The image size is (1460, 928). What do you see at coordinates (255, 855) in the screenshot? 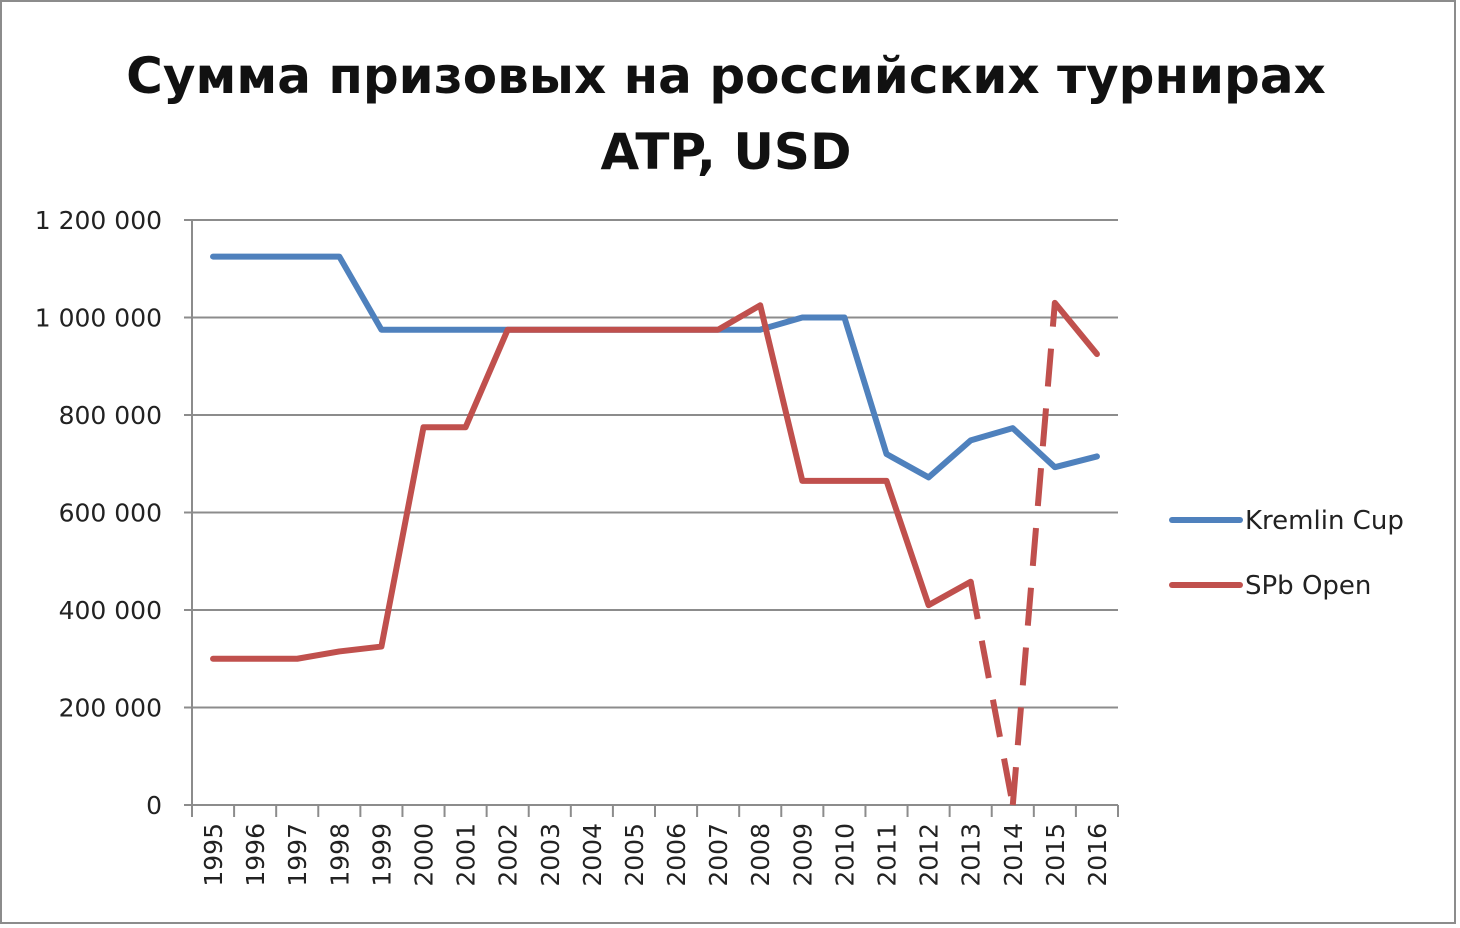
I see `x-tick-label: 1996` at bounding box center [255, 855].